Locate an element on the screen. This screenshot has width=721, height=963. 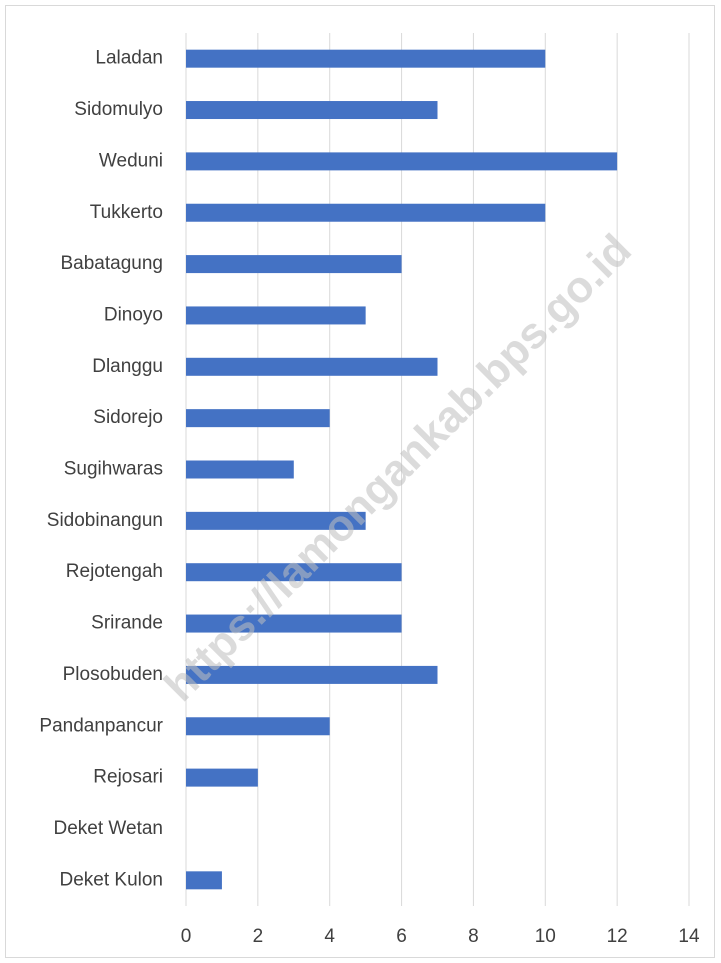
y-tick-label: Sidorejo is located at coordinates (128, 417).